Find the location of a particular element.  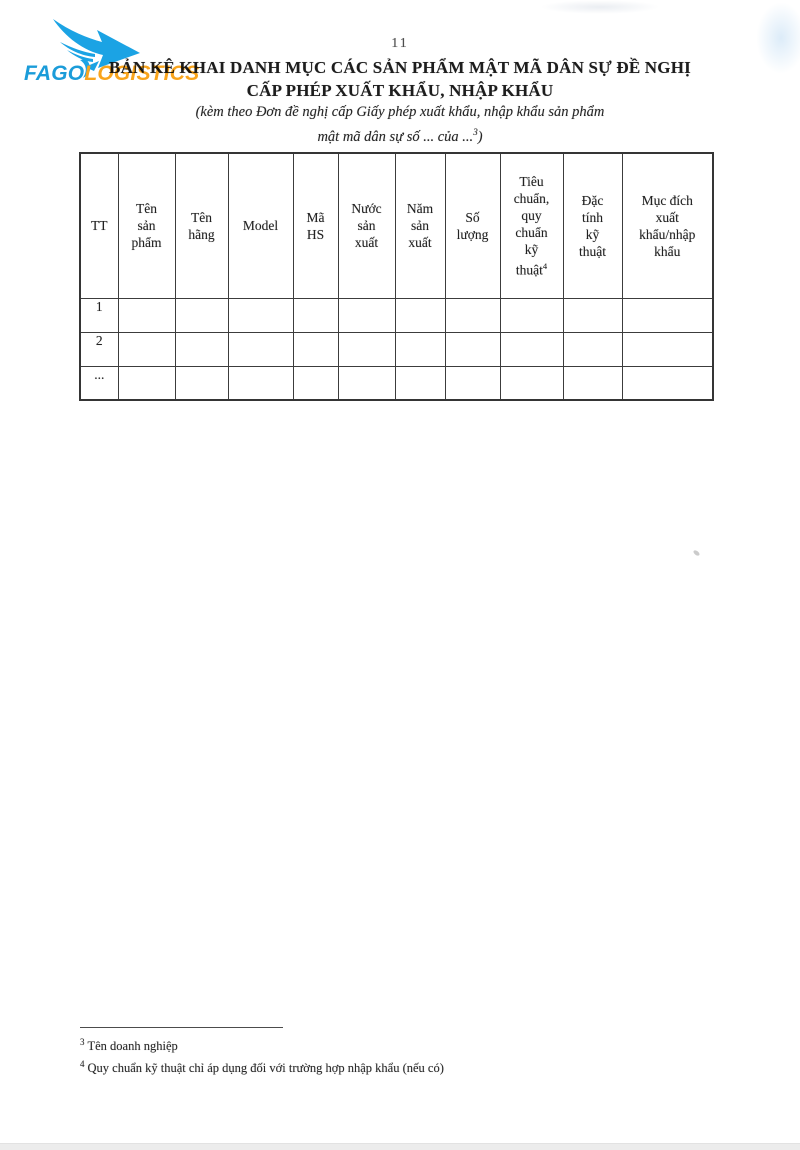

table-row: 1 is located at coordinates (396, 315).